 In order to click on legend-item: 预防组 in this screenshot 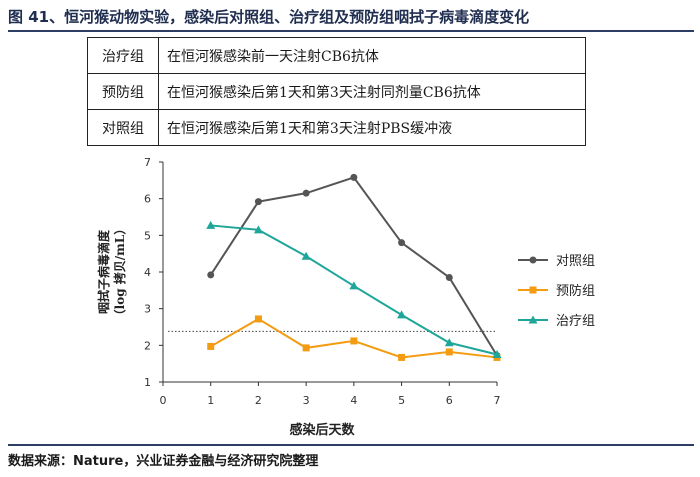, I will do `click(556, 291)`.